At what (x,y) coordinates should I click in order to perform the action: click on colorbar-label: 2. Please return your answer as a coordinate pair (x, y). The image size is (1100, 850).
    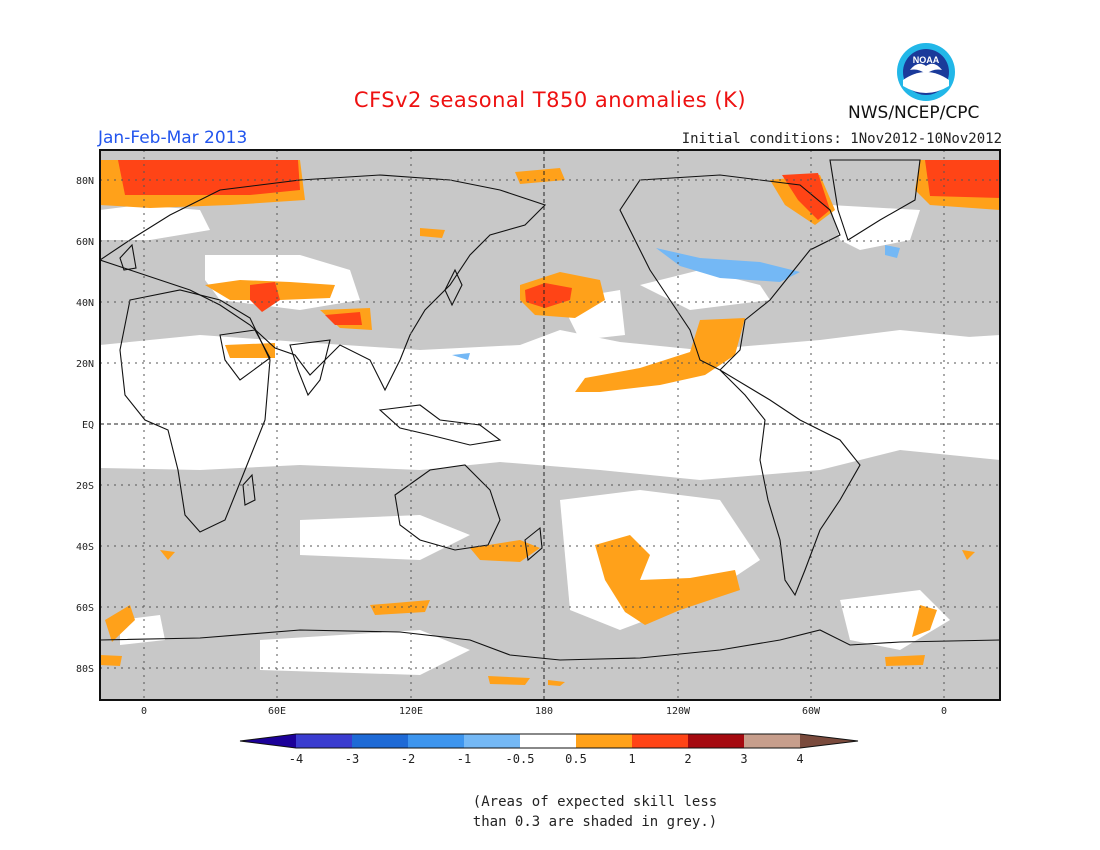
    Looking at the image, I should click on (687, 759).